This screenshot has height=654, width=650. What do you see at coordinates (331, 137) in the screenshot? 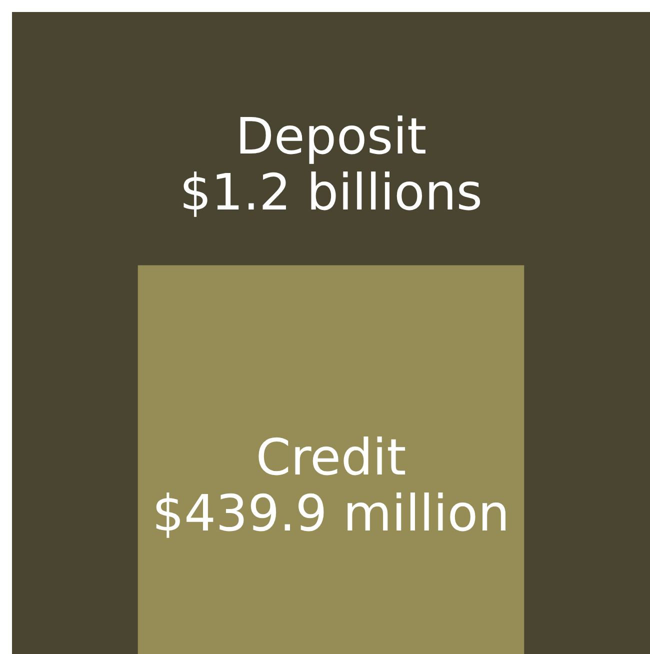
I see `category-label: Deposit` at bounding box center [331, 137].